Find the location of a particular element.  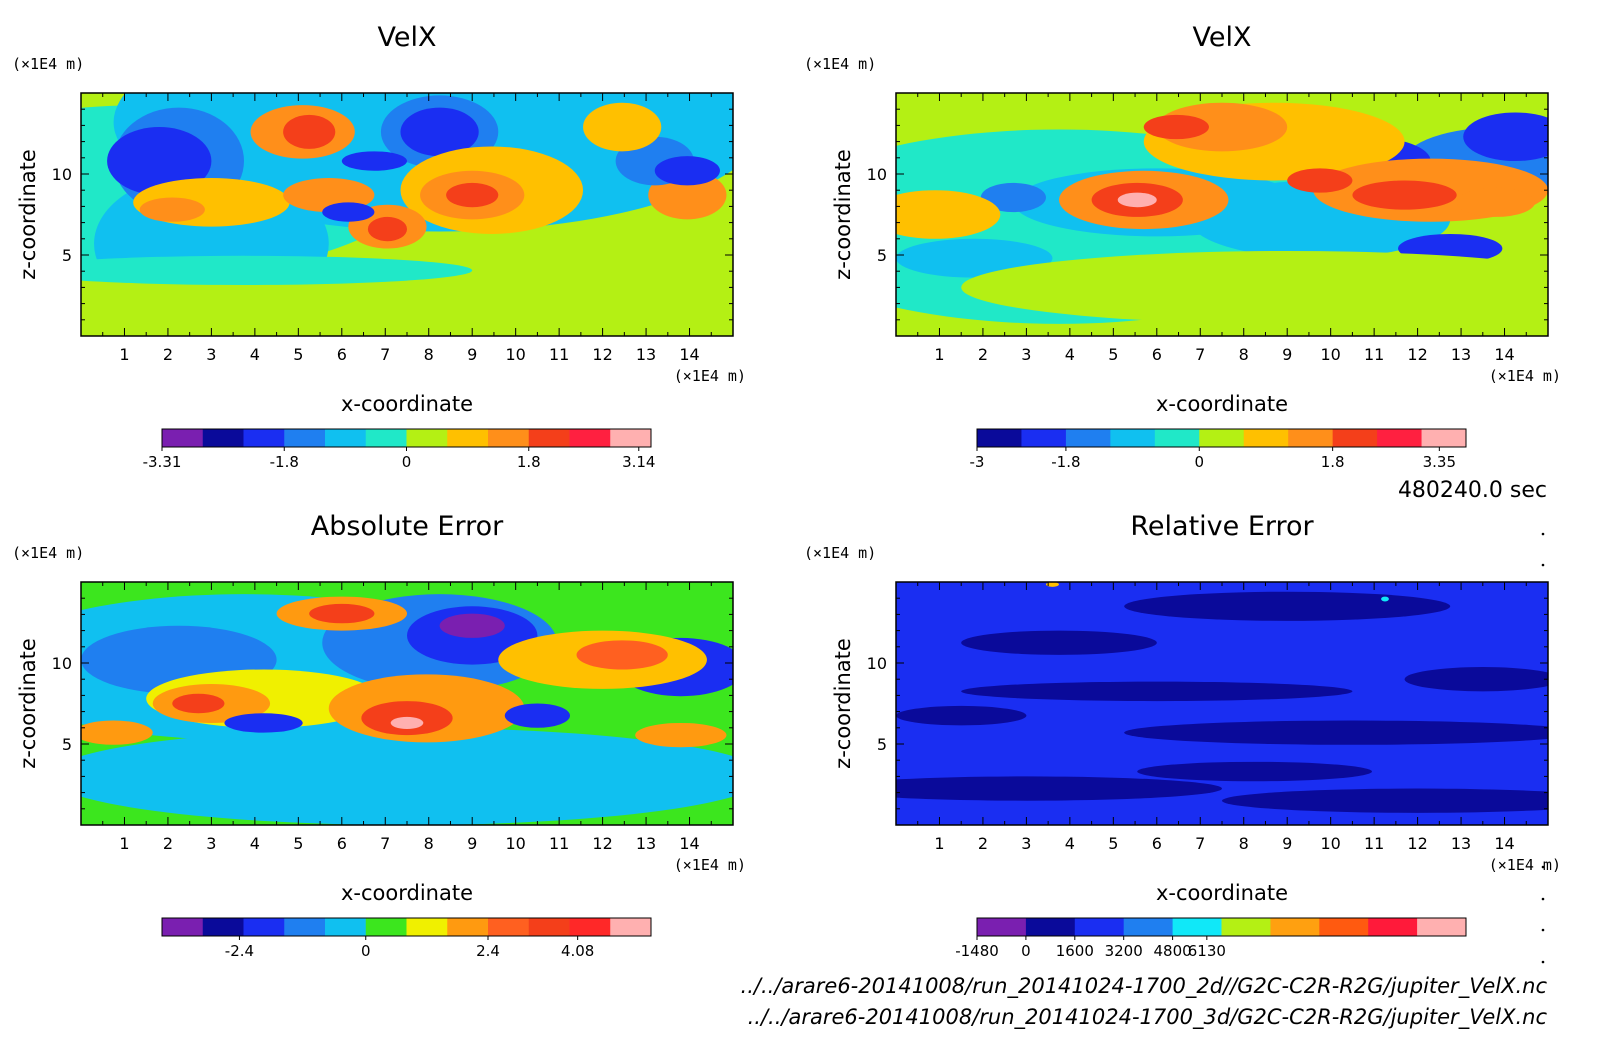

colorbar-tick-label: 3.35 is located at coordinates (1439, 462).